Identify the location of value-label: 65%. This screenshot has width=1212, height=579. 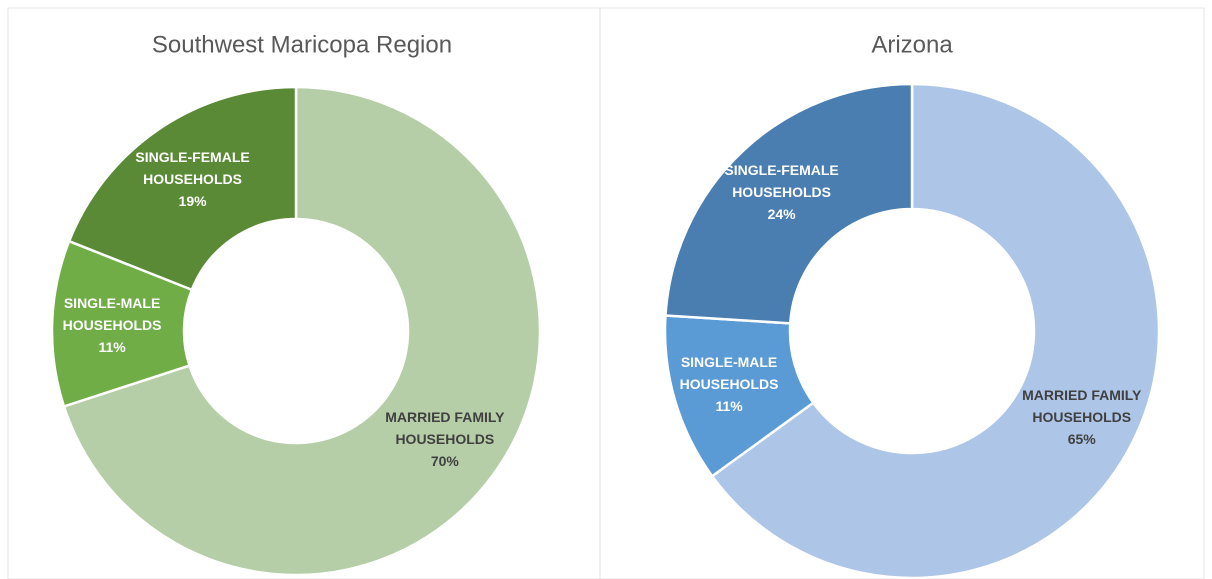
(1081, 439).